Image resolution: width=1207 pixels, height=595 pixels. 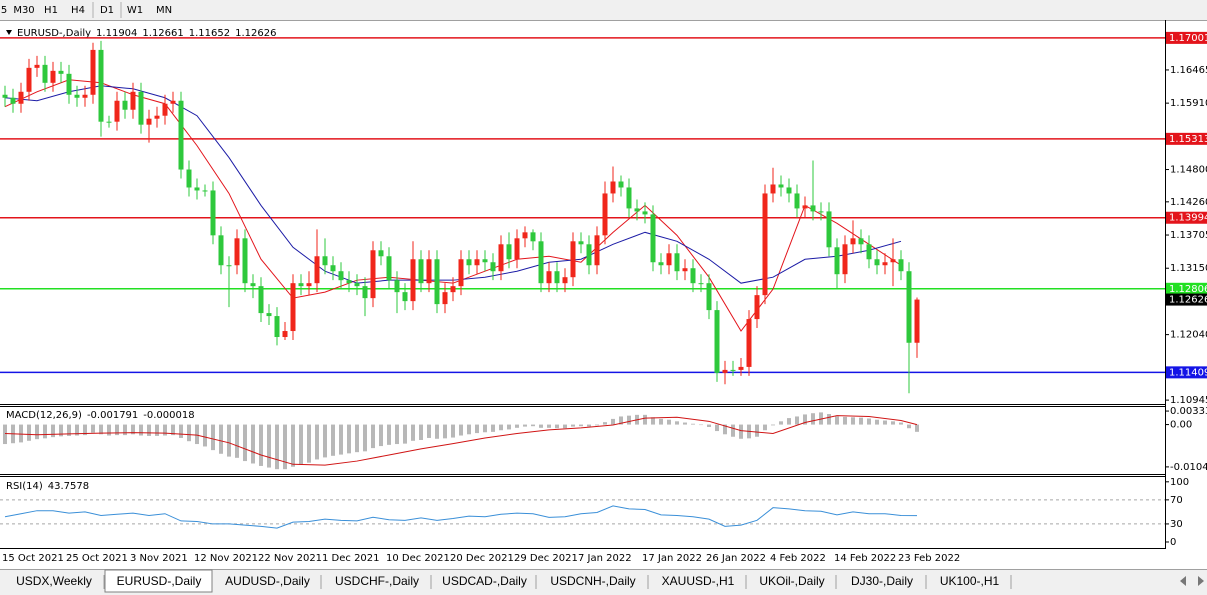 What do you see at coordinates (1188, 411) in the screenshot?
I see `y-tick-label: 0.003331` at bounding box center [1188, 411].